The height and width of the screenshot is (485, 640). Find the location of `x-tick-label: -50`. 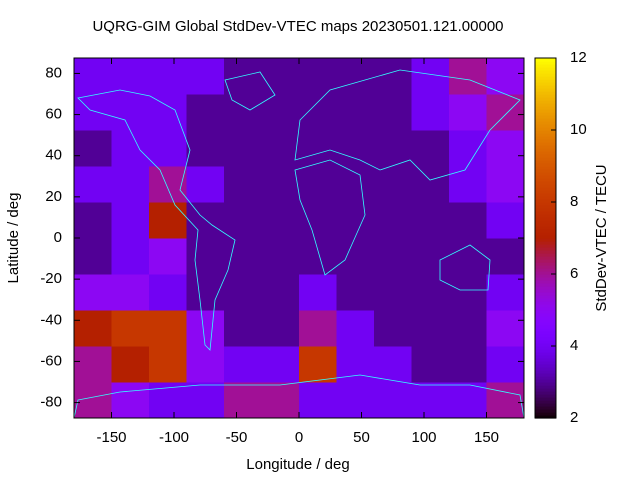

x-tick-label: -50 is located at coordinates (237, 437).